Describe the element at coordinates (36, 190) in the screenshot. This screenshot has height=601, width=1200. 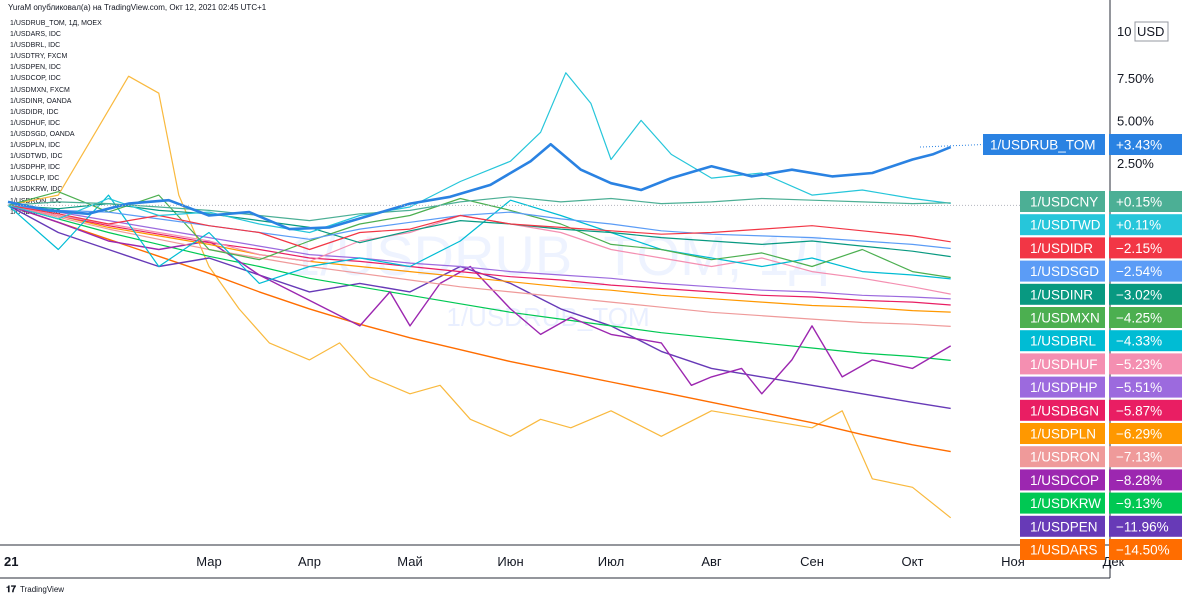
I see `legend-entry: 1/USDKRW, IDC` at that location.